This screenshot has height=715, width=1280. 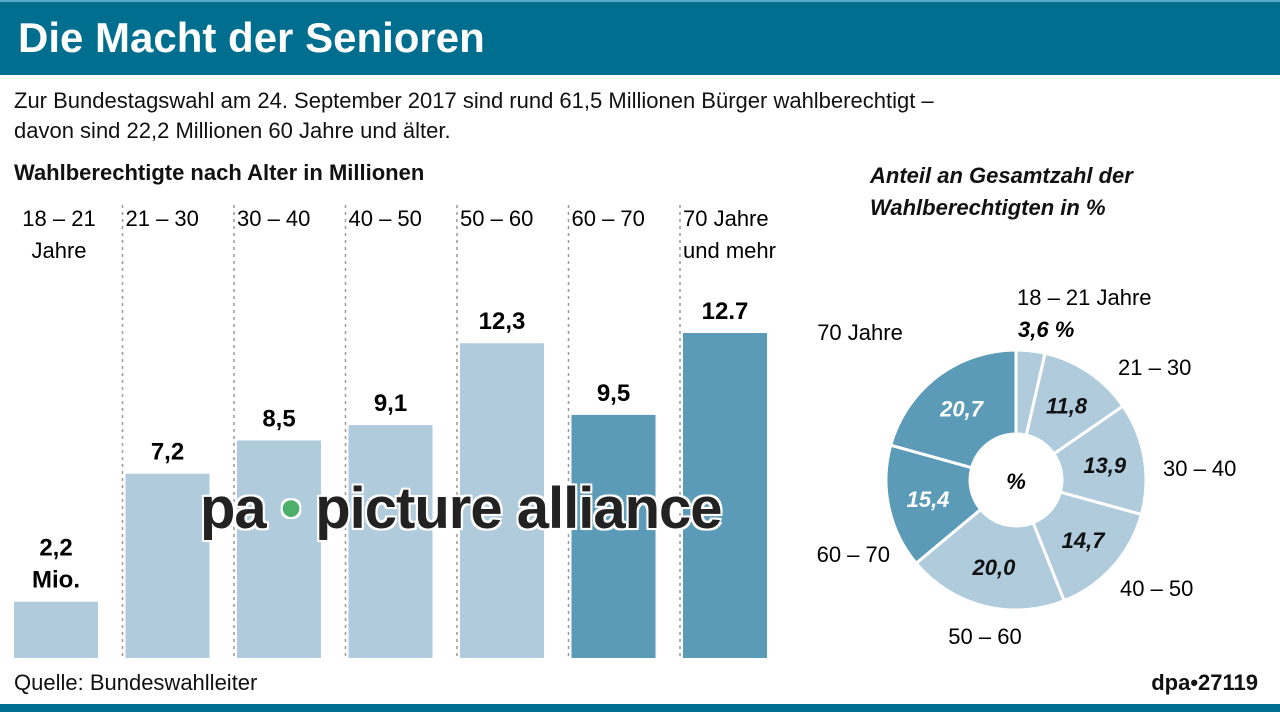 I want to click on category-label: und mehr, so click(x=729, y=250).